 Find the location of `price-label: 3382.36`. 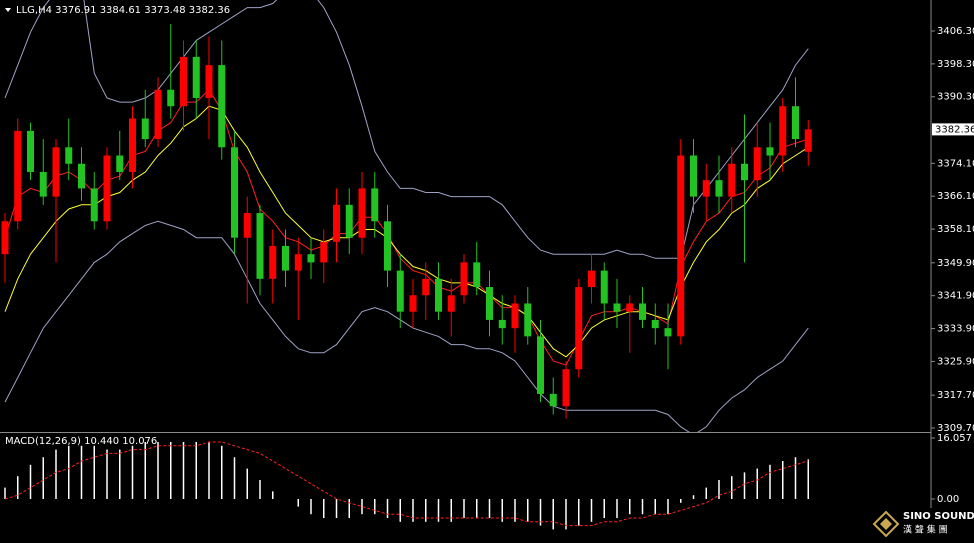

price-label: 3382.36 is located at coordinates (954, 129).